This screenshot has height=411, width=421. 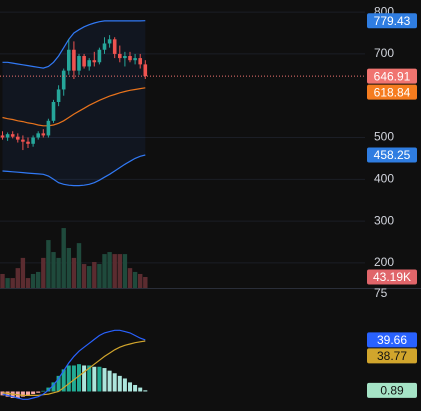 What do you see at coordinates (74, 170) in the screenshot?
I see `band-lower` at bounding box center [74, 170].